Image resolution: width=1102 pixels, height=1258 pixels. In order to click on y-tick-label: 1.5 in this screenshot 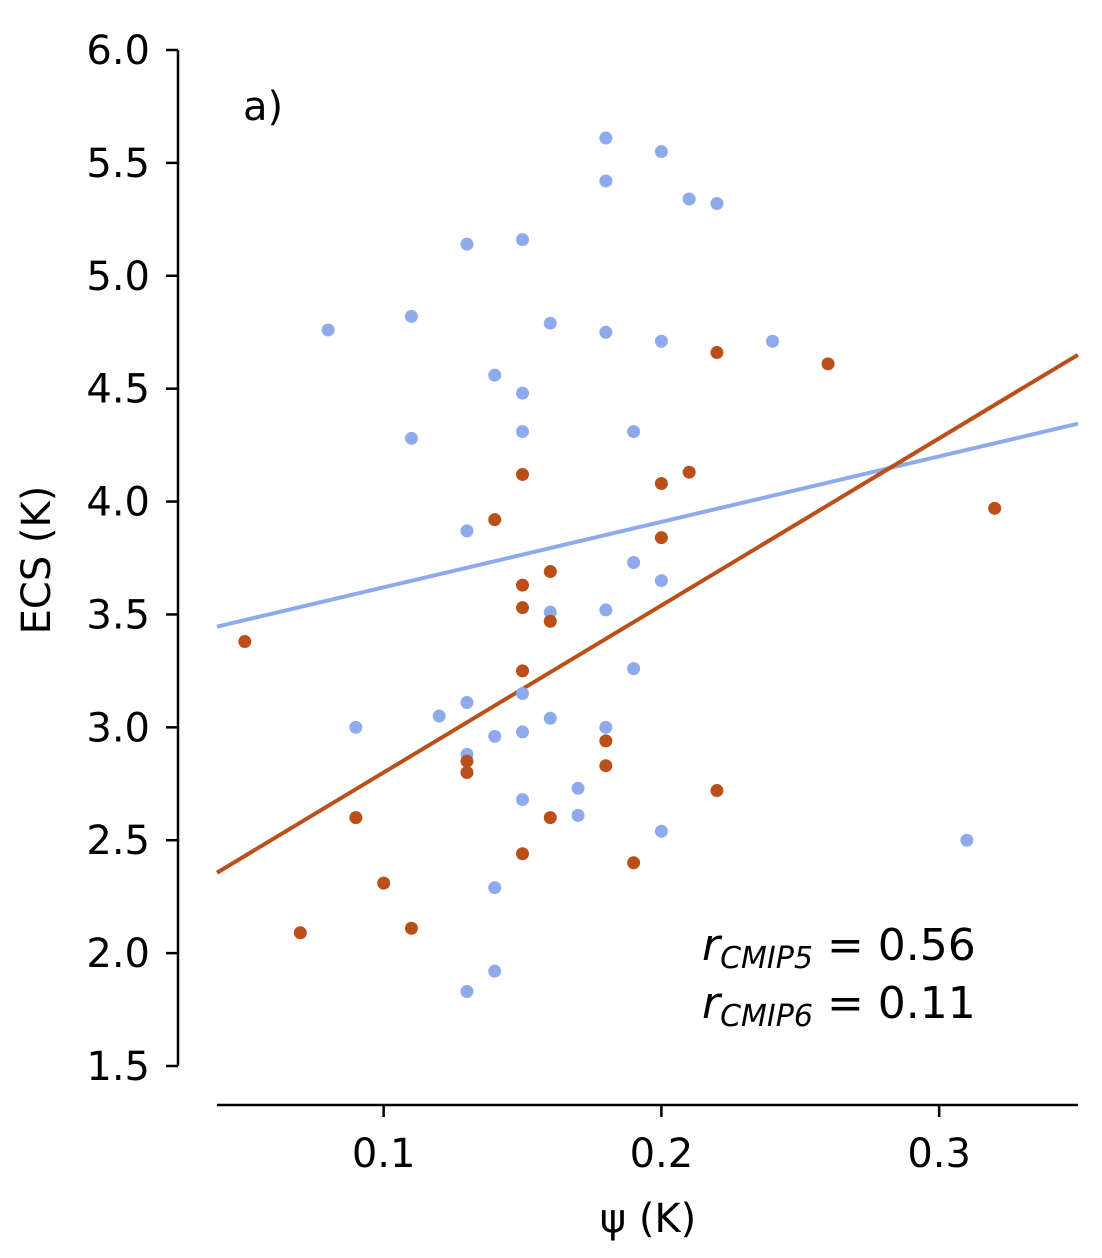, I will do `click(118, 1067)`.